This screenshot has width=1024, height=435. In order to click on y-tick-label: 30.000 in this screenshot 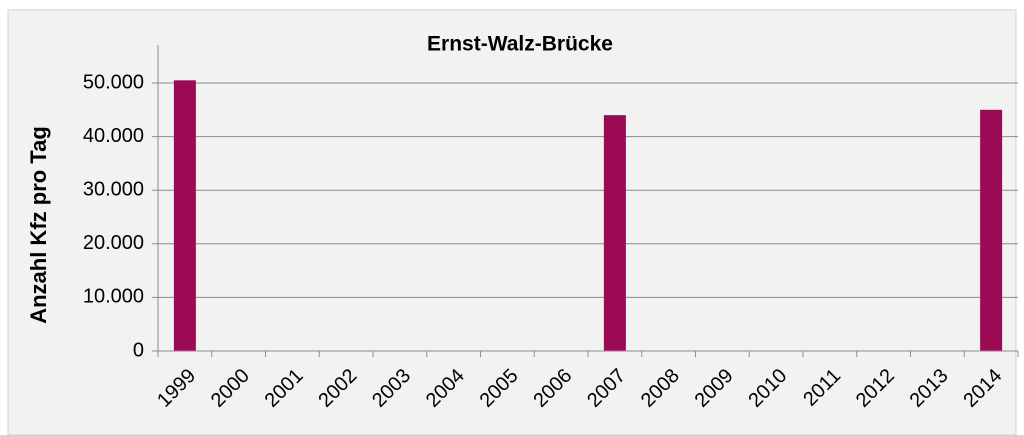, I will do `click(113, 189)`.